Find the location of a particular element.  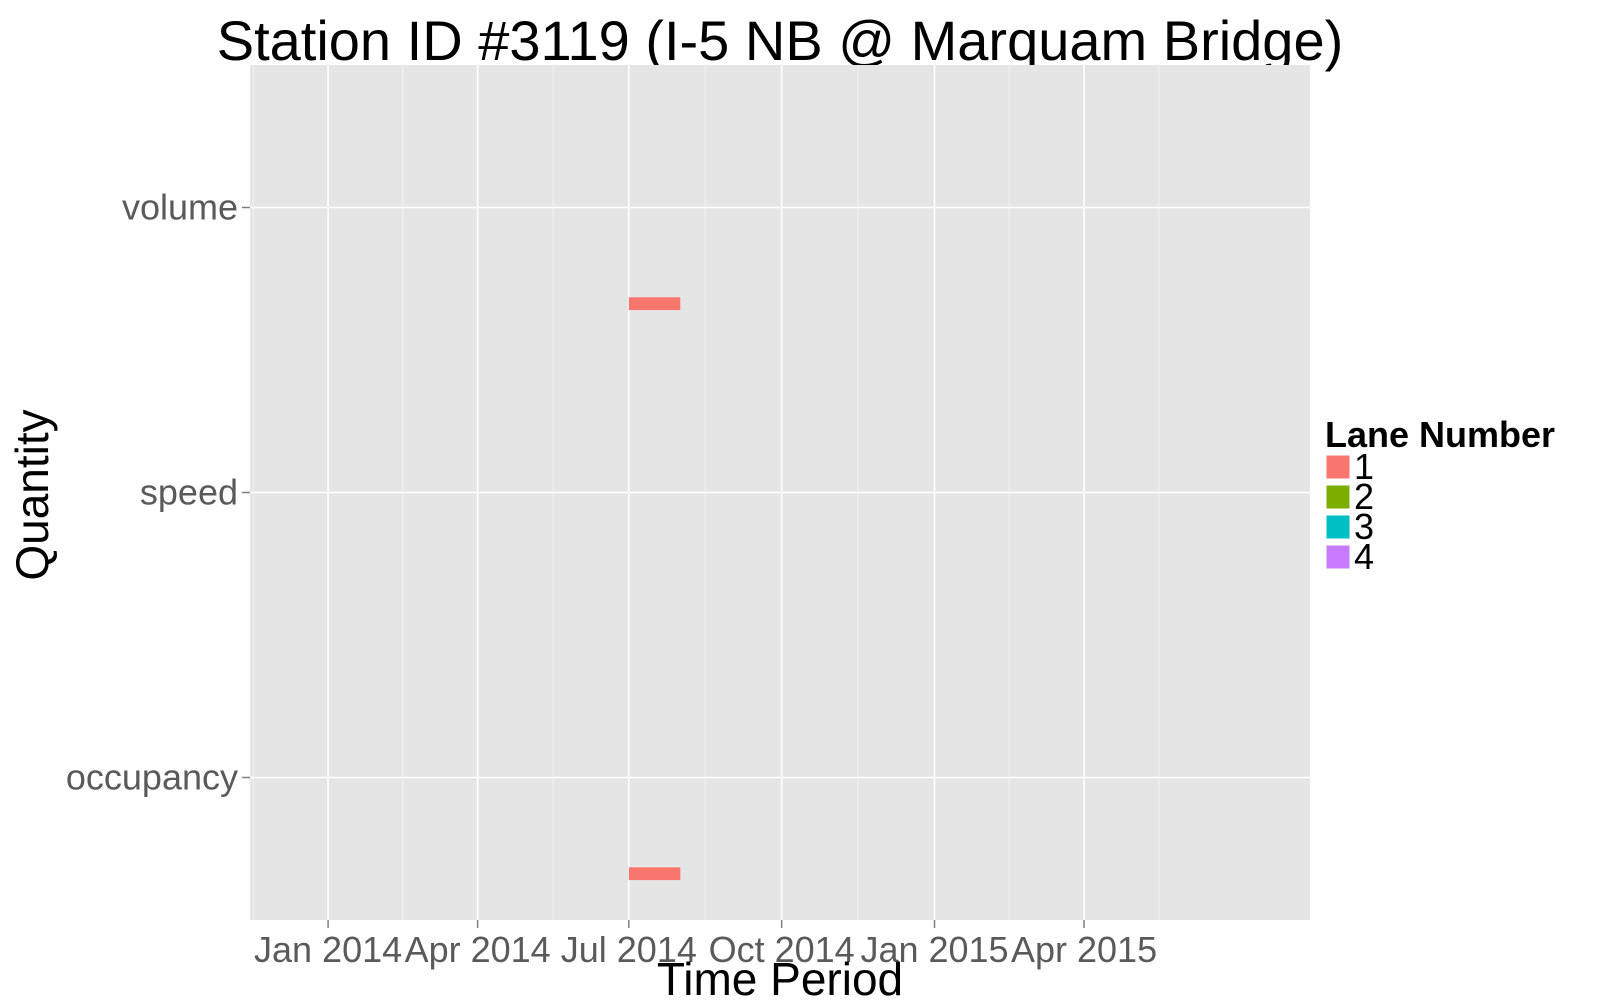

legend-label: 1 is located at coordinates (1364, 466).